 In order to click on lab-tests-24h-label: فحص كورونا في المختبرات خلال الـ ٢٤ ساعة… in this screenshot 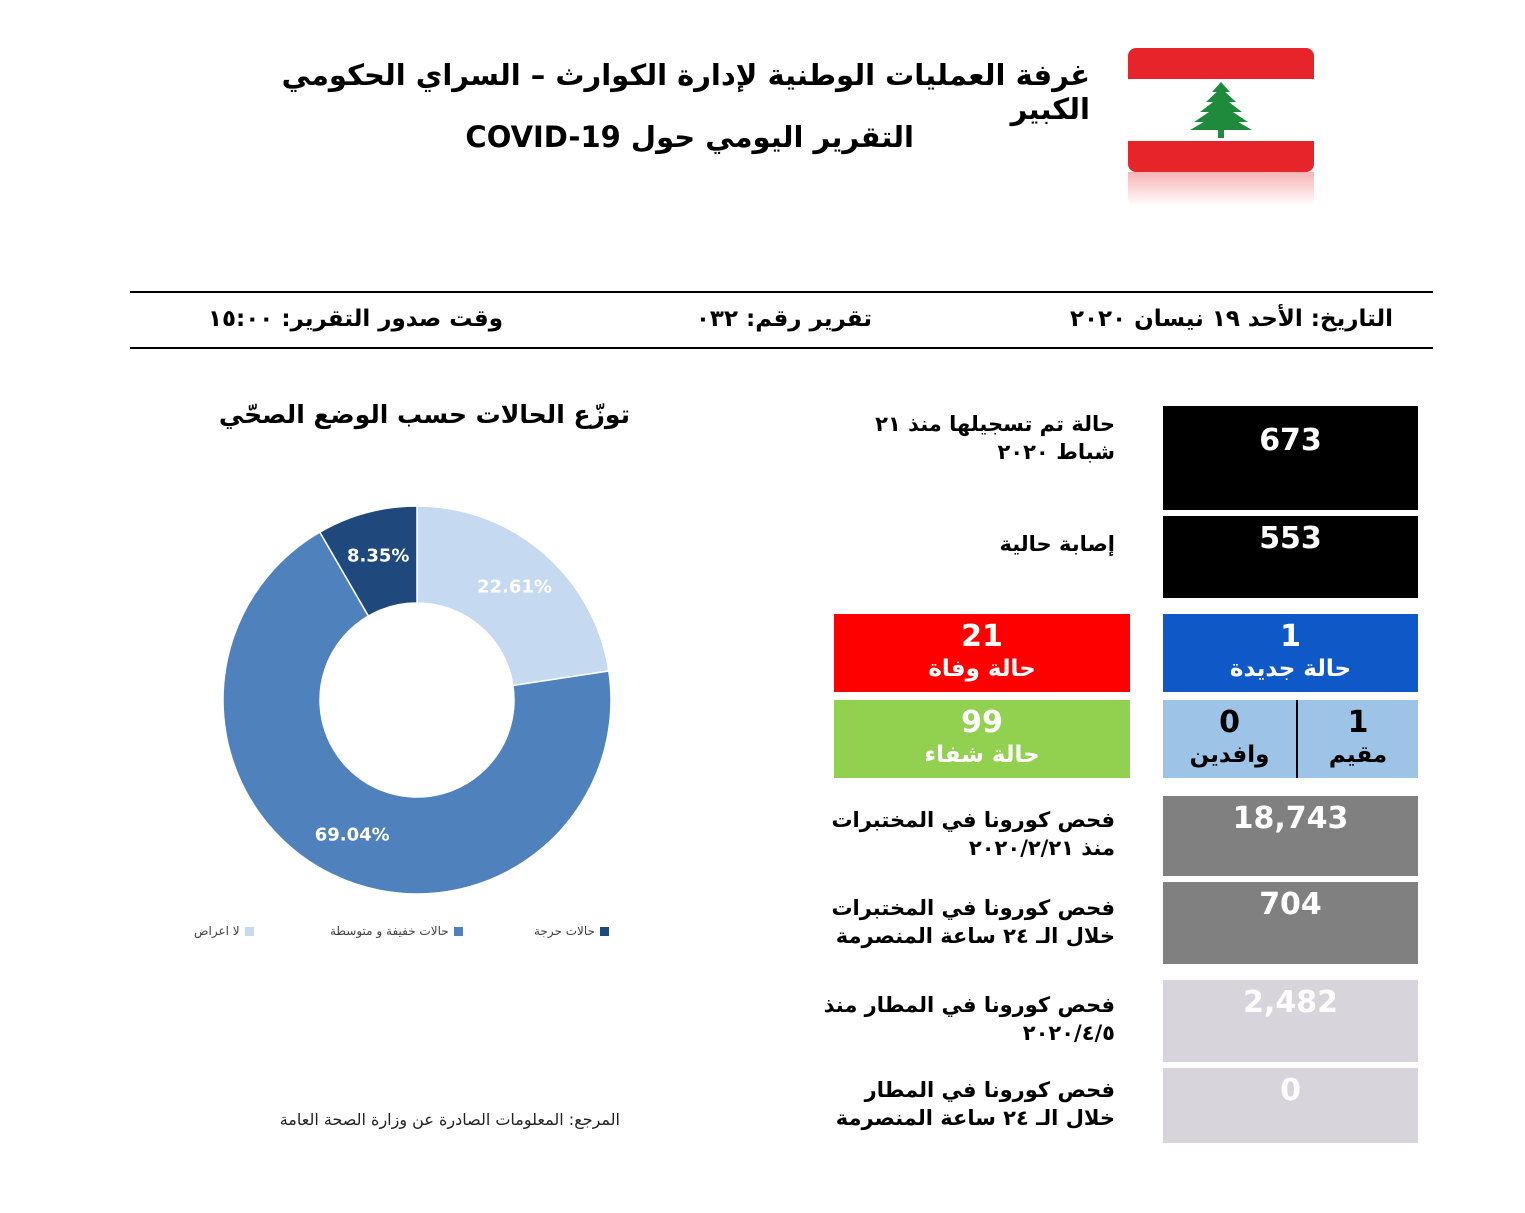, I will do `click(965, 922)`.